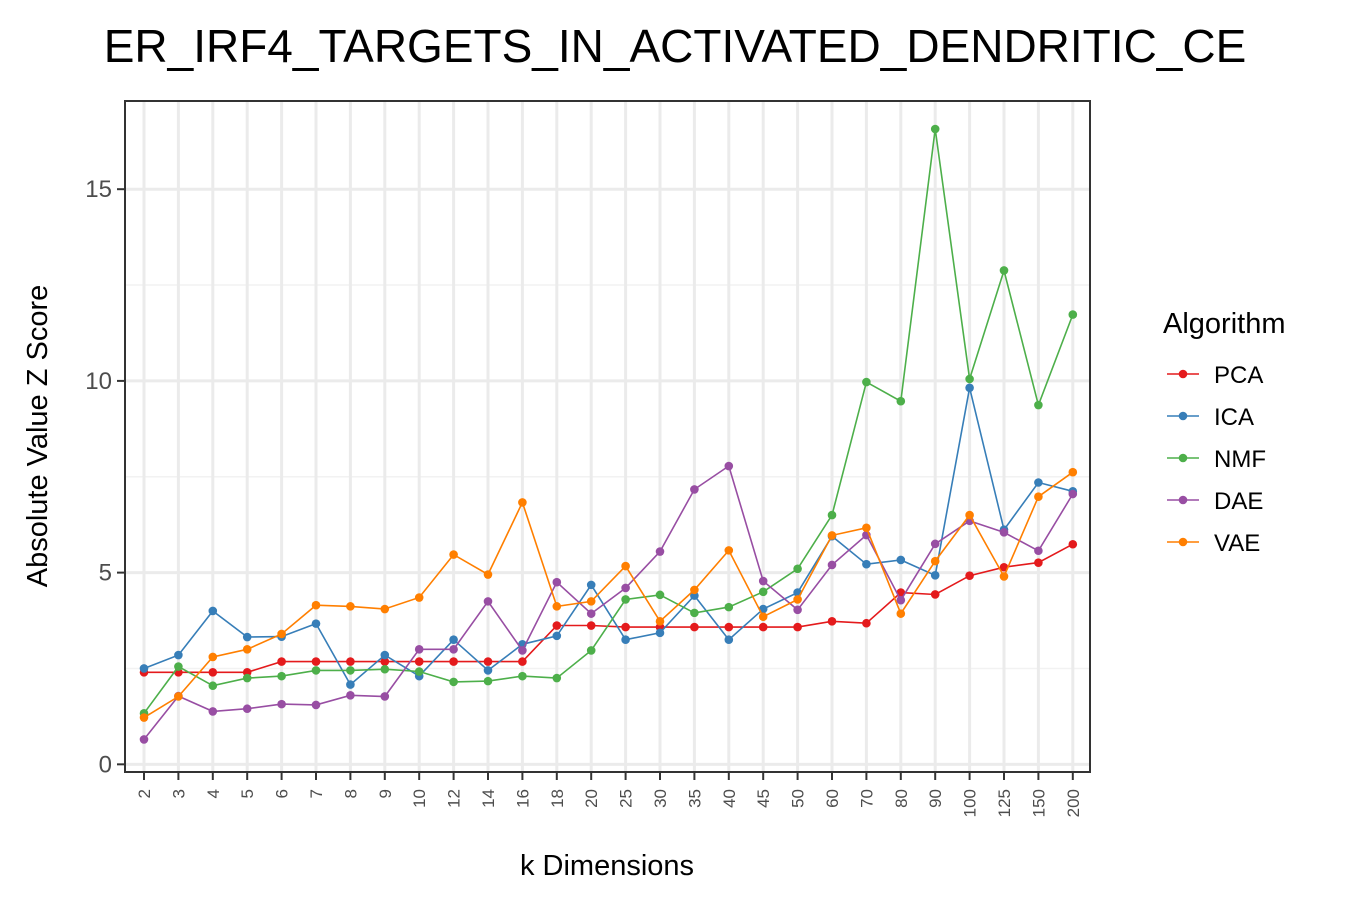 Image resolution: width=1350 pixels, height=900 pixels. Describe the element at coordinates (1238, 375) in the screenshot. I see `legend-label: PCA` at that location.